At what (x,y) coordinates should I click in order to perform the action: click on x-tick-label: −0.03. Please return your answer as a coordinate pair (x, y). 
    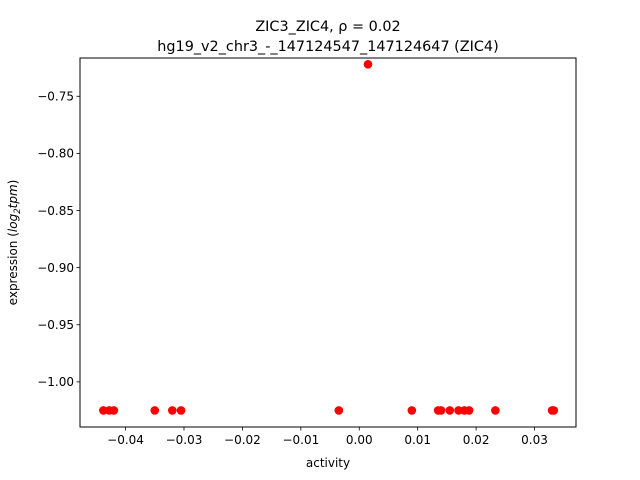
    Looking at the image, I should click on (184, 440).